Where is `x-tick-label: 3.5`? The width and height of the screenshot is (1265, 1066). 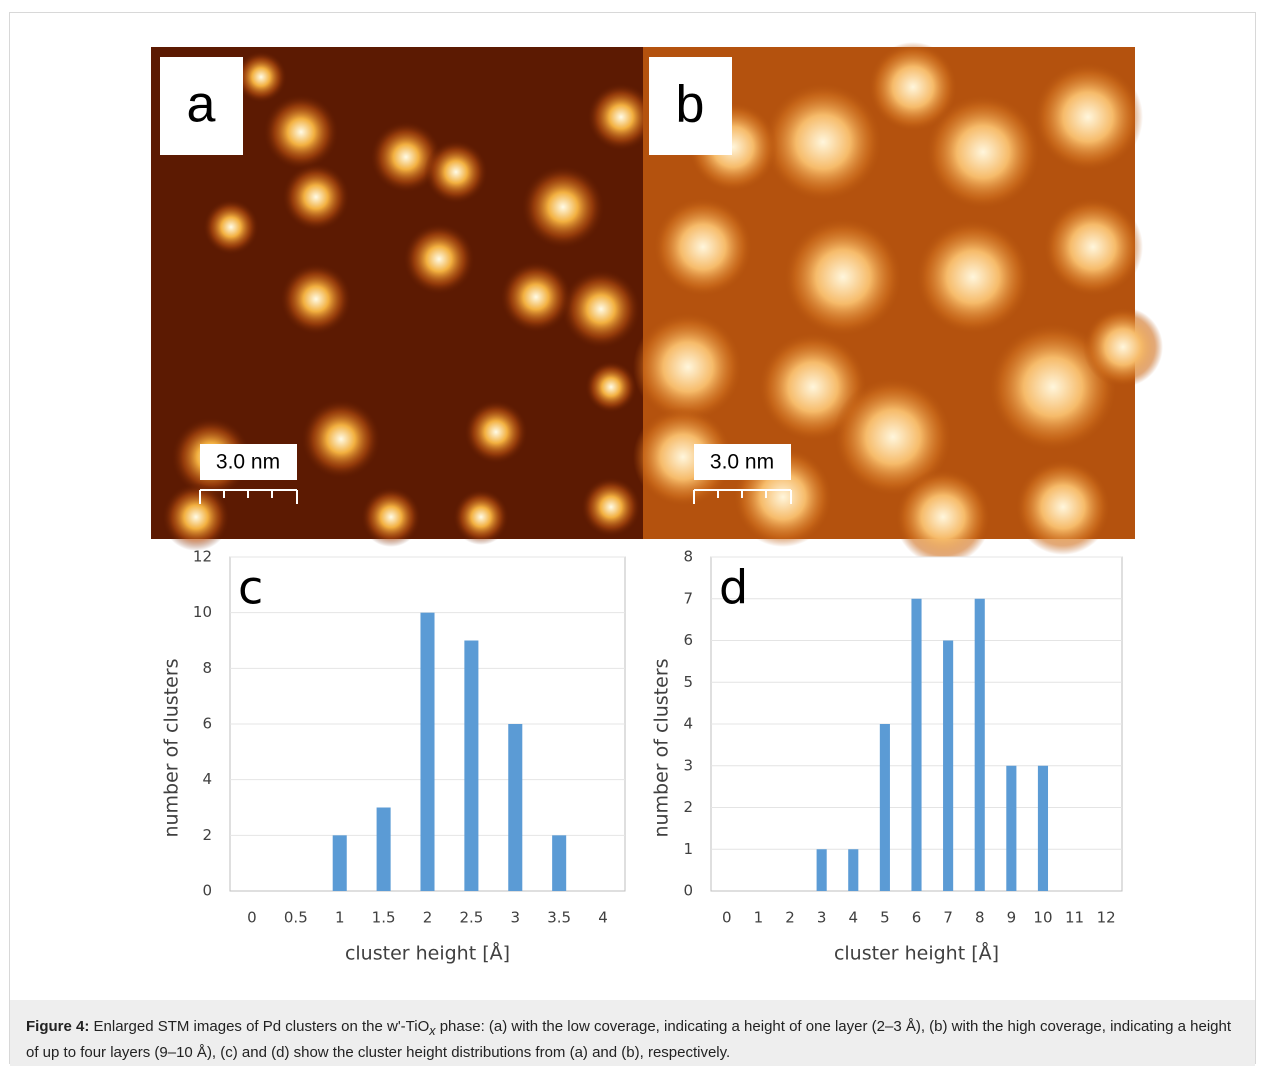
x-tick-label: 3.5 is located at coordinates (559, 918).